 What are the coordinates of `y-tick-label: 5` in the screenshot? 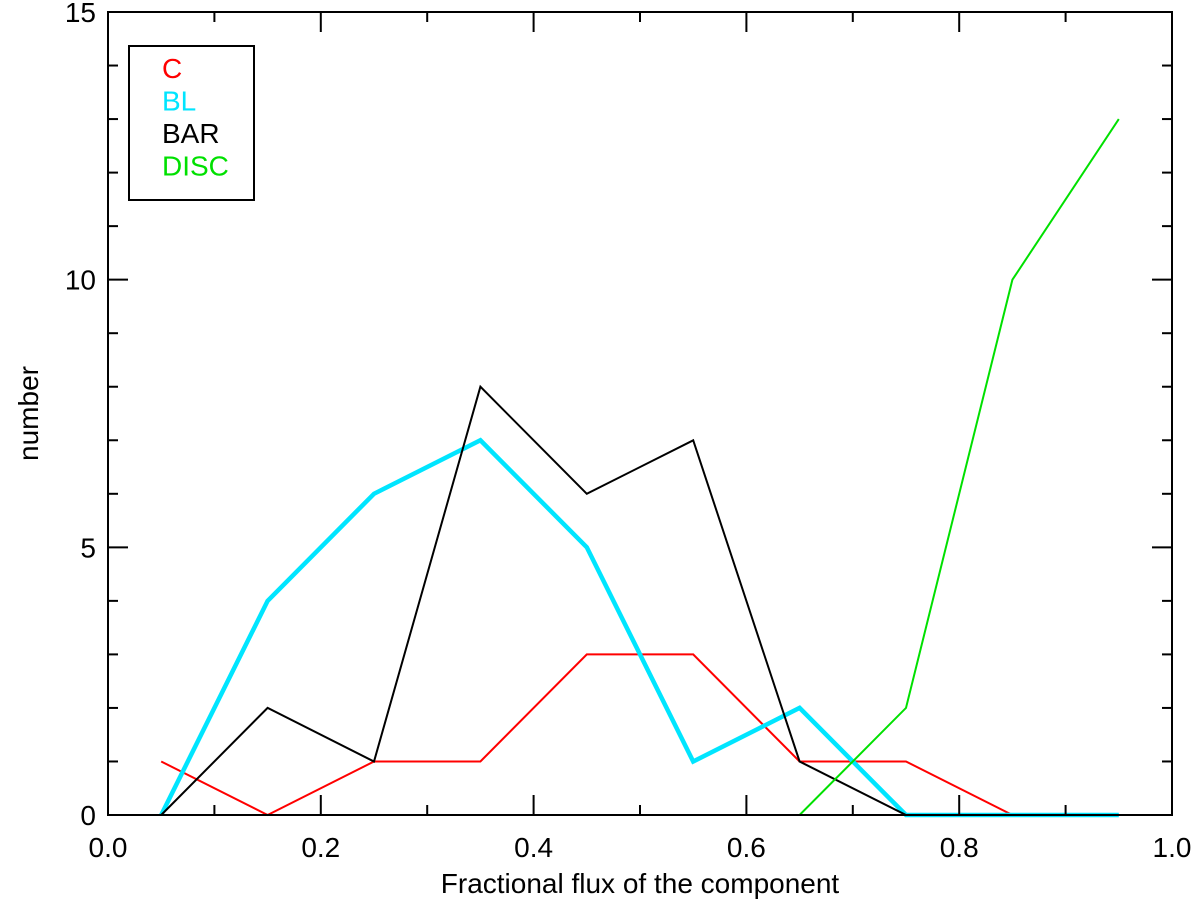 It's located at (88, 547).